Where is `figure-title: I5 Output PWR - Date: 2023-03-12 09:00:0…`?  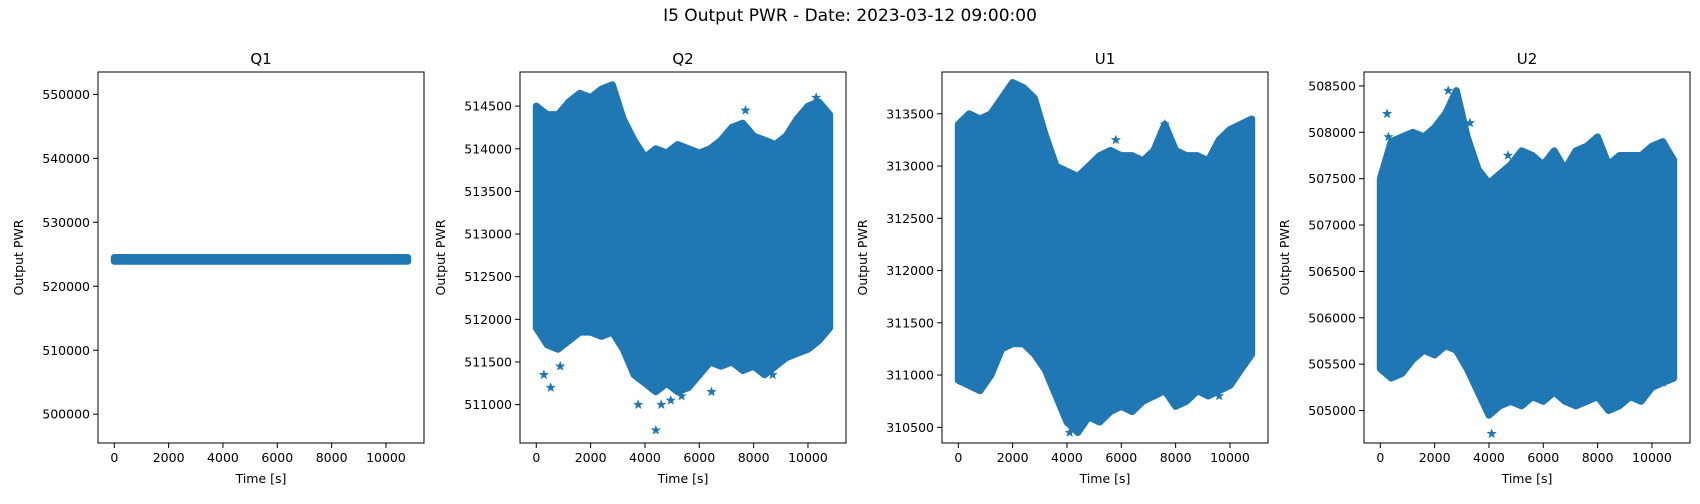 figure-title: I5 Output PWR - Date: 2023-03-12 09:00:0… is located at coordinates (850, 16).